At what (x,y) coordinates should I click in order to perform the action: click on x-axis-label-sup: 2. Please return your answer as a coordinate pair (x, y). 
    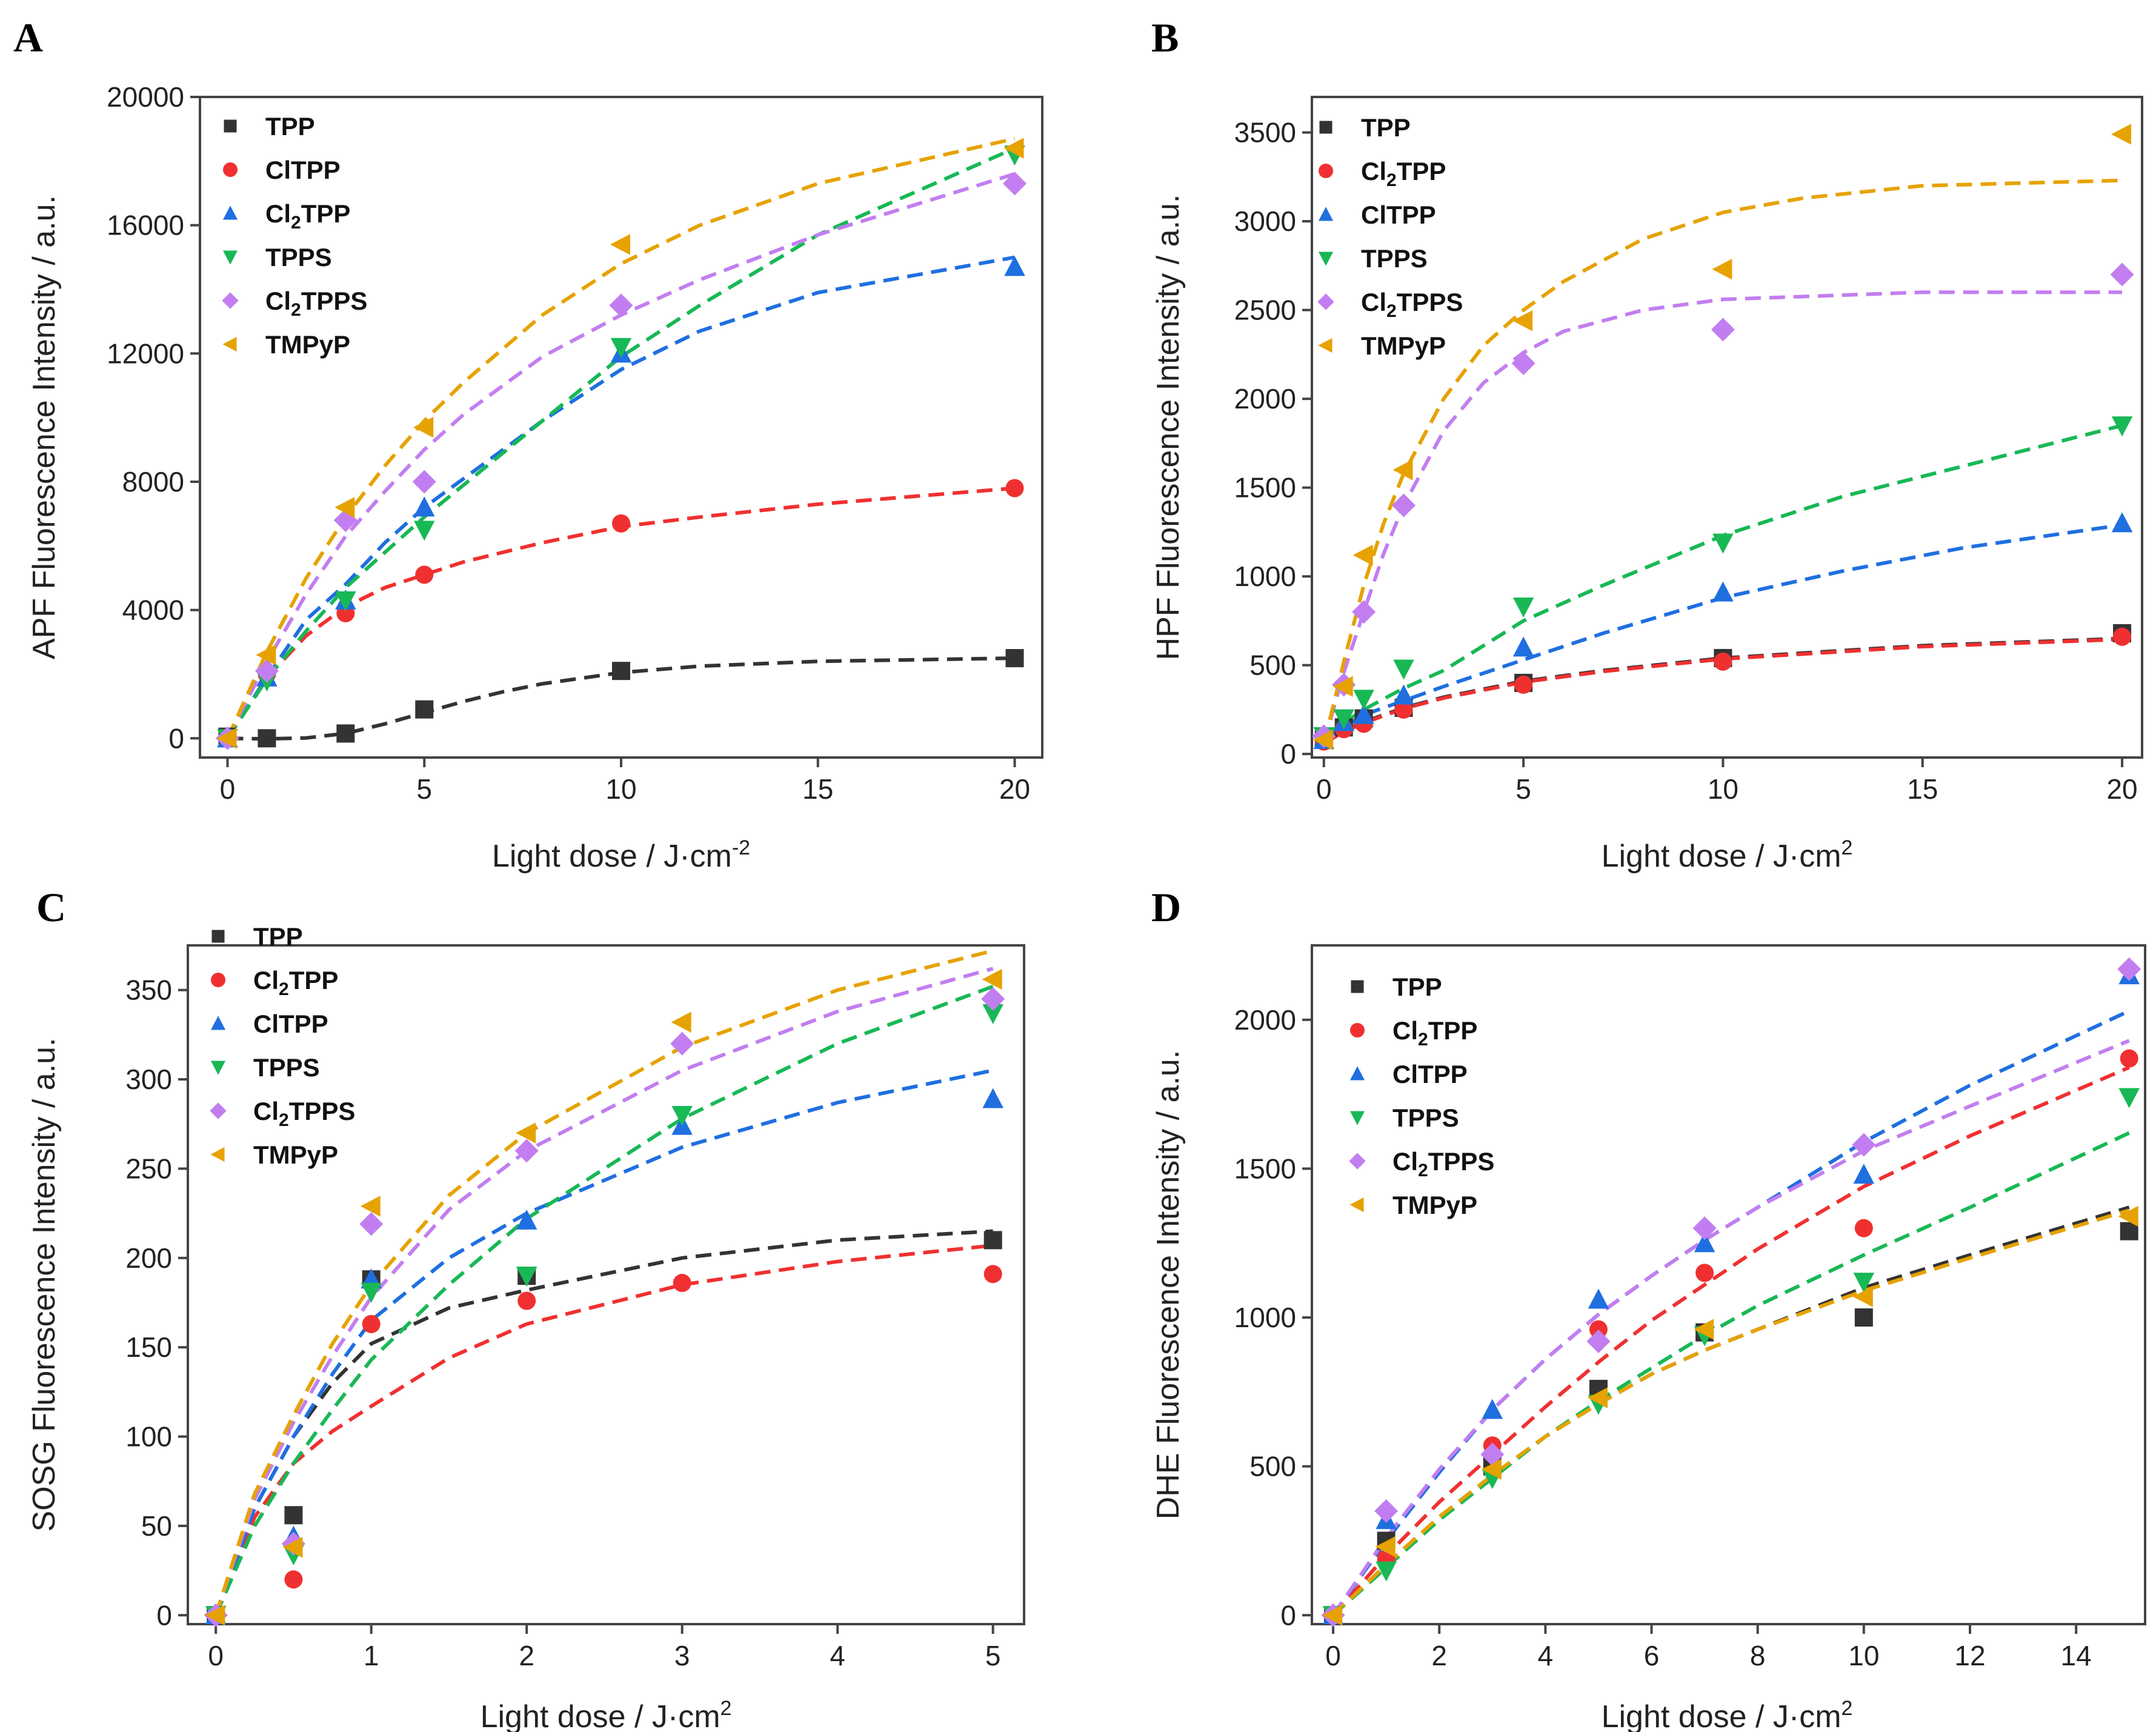
    Looking at the image, I should click on (1847, 1708).